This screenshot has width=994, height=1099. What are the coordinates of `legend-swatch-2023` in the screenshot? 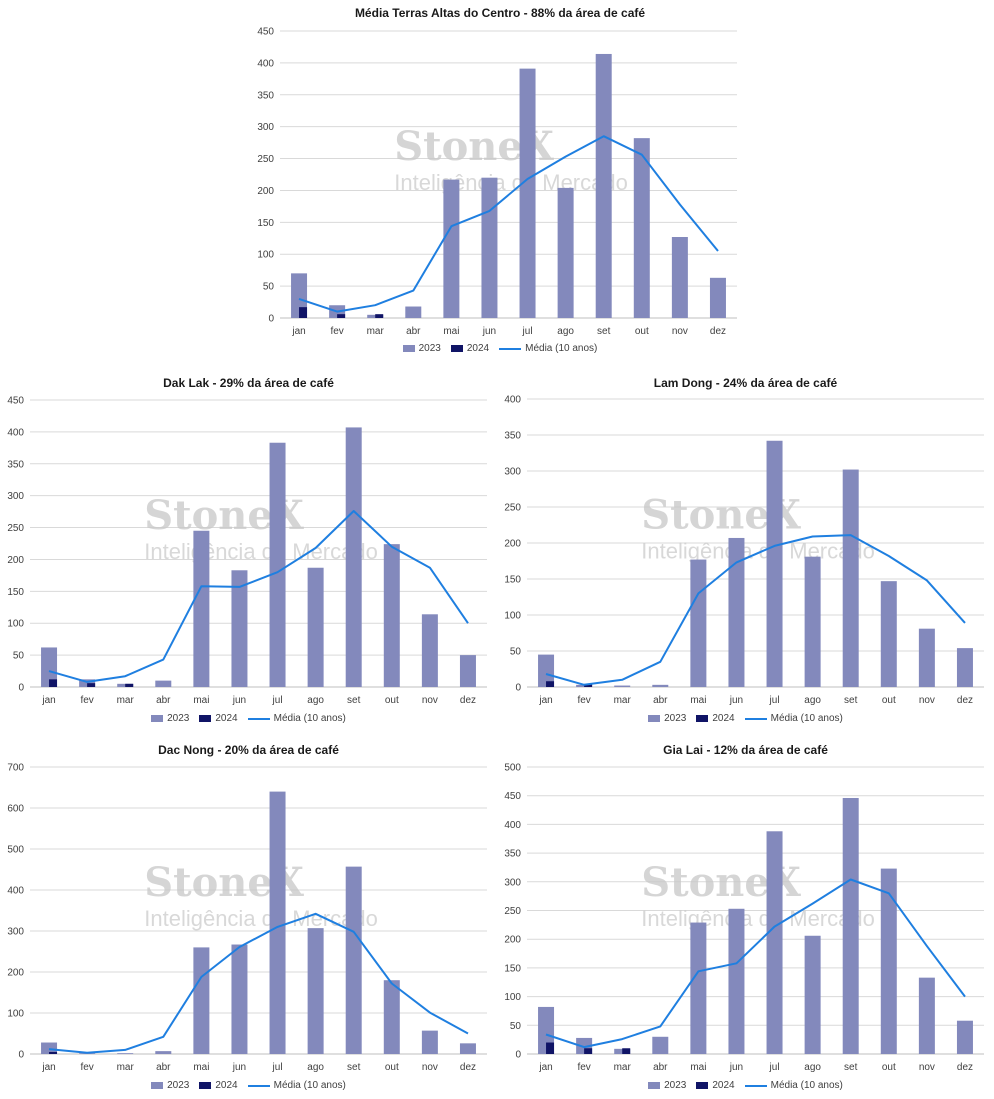 It's located at (157, 718).